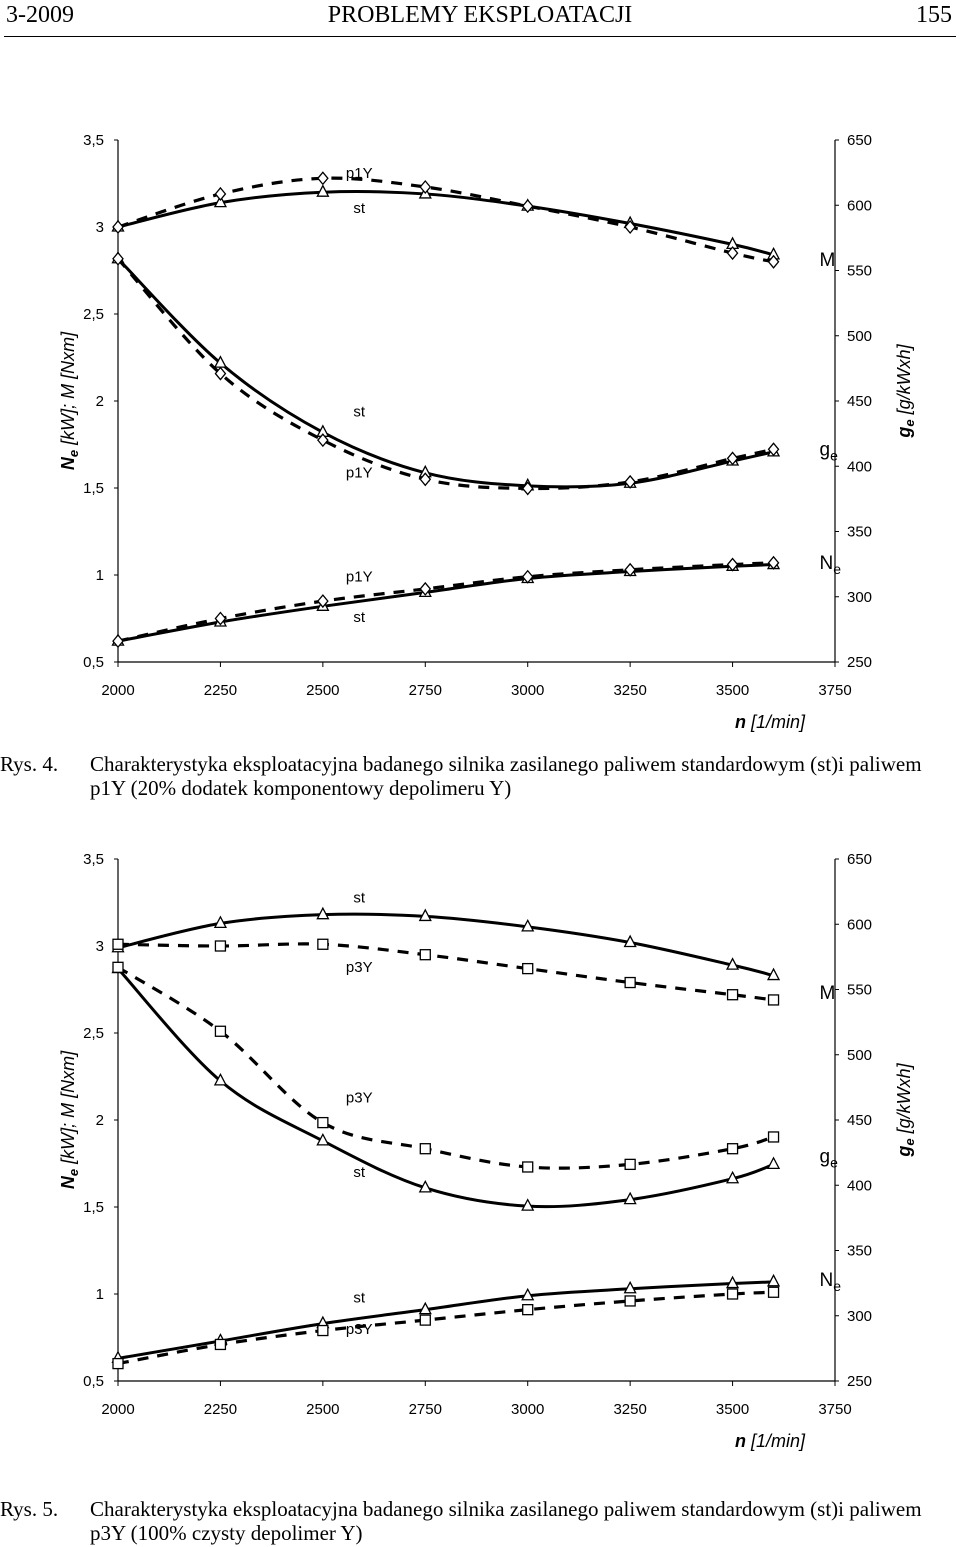 This screenshot has width=960, height=1547. What do you see at coordinates (100, 1120) in the screenshot?
I see `y-left-tick-label: 2` at bounding box center [100, 1120].